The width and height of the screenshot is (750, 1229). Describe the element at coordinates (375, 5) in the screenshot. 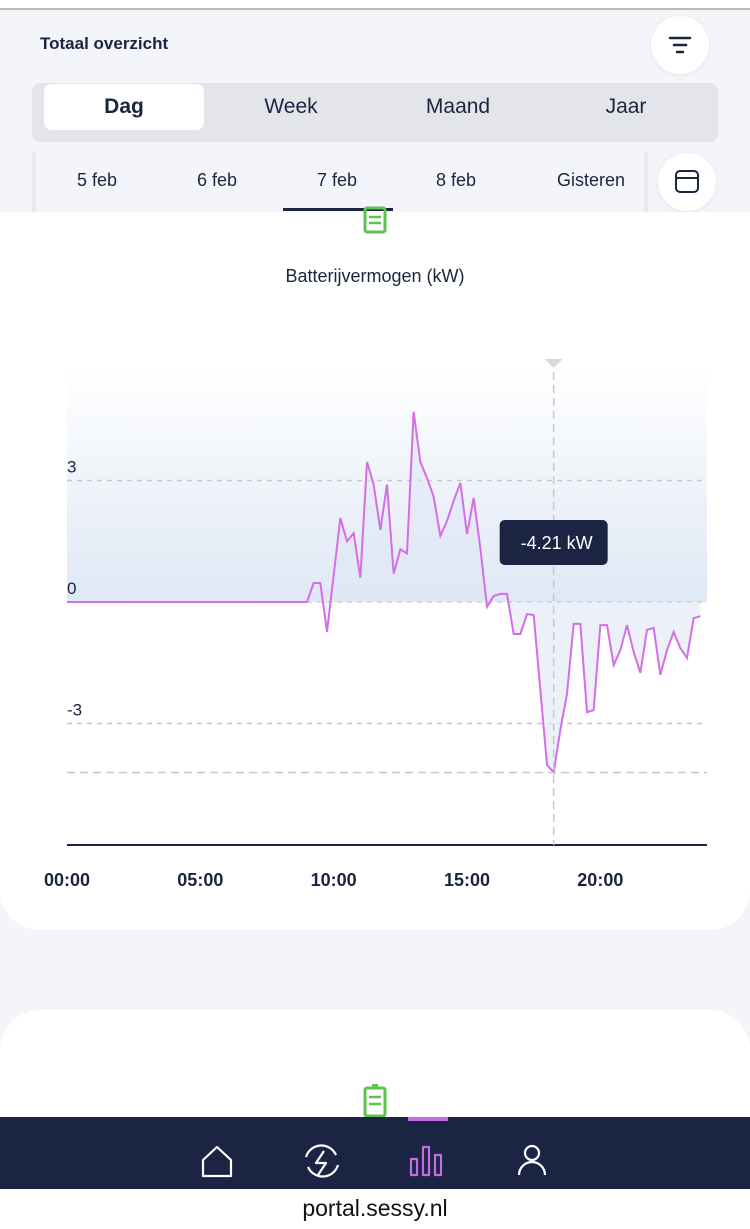

I see `status-bar` at that location.